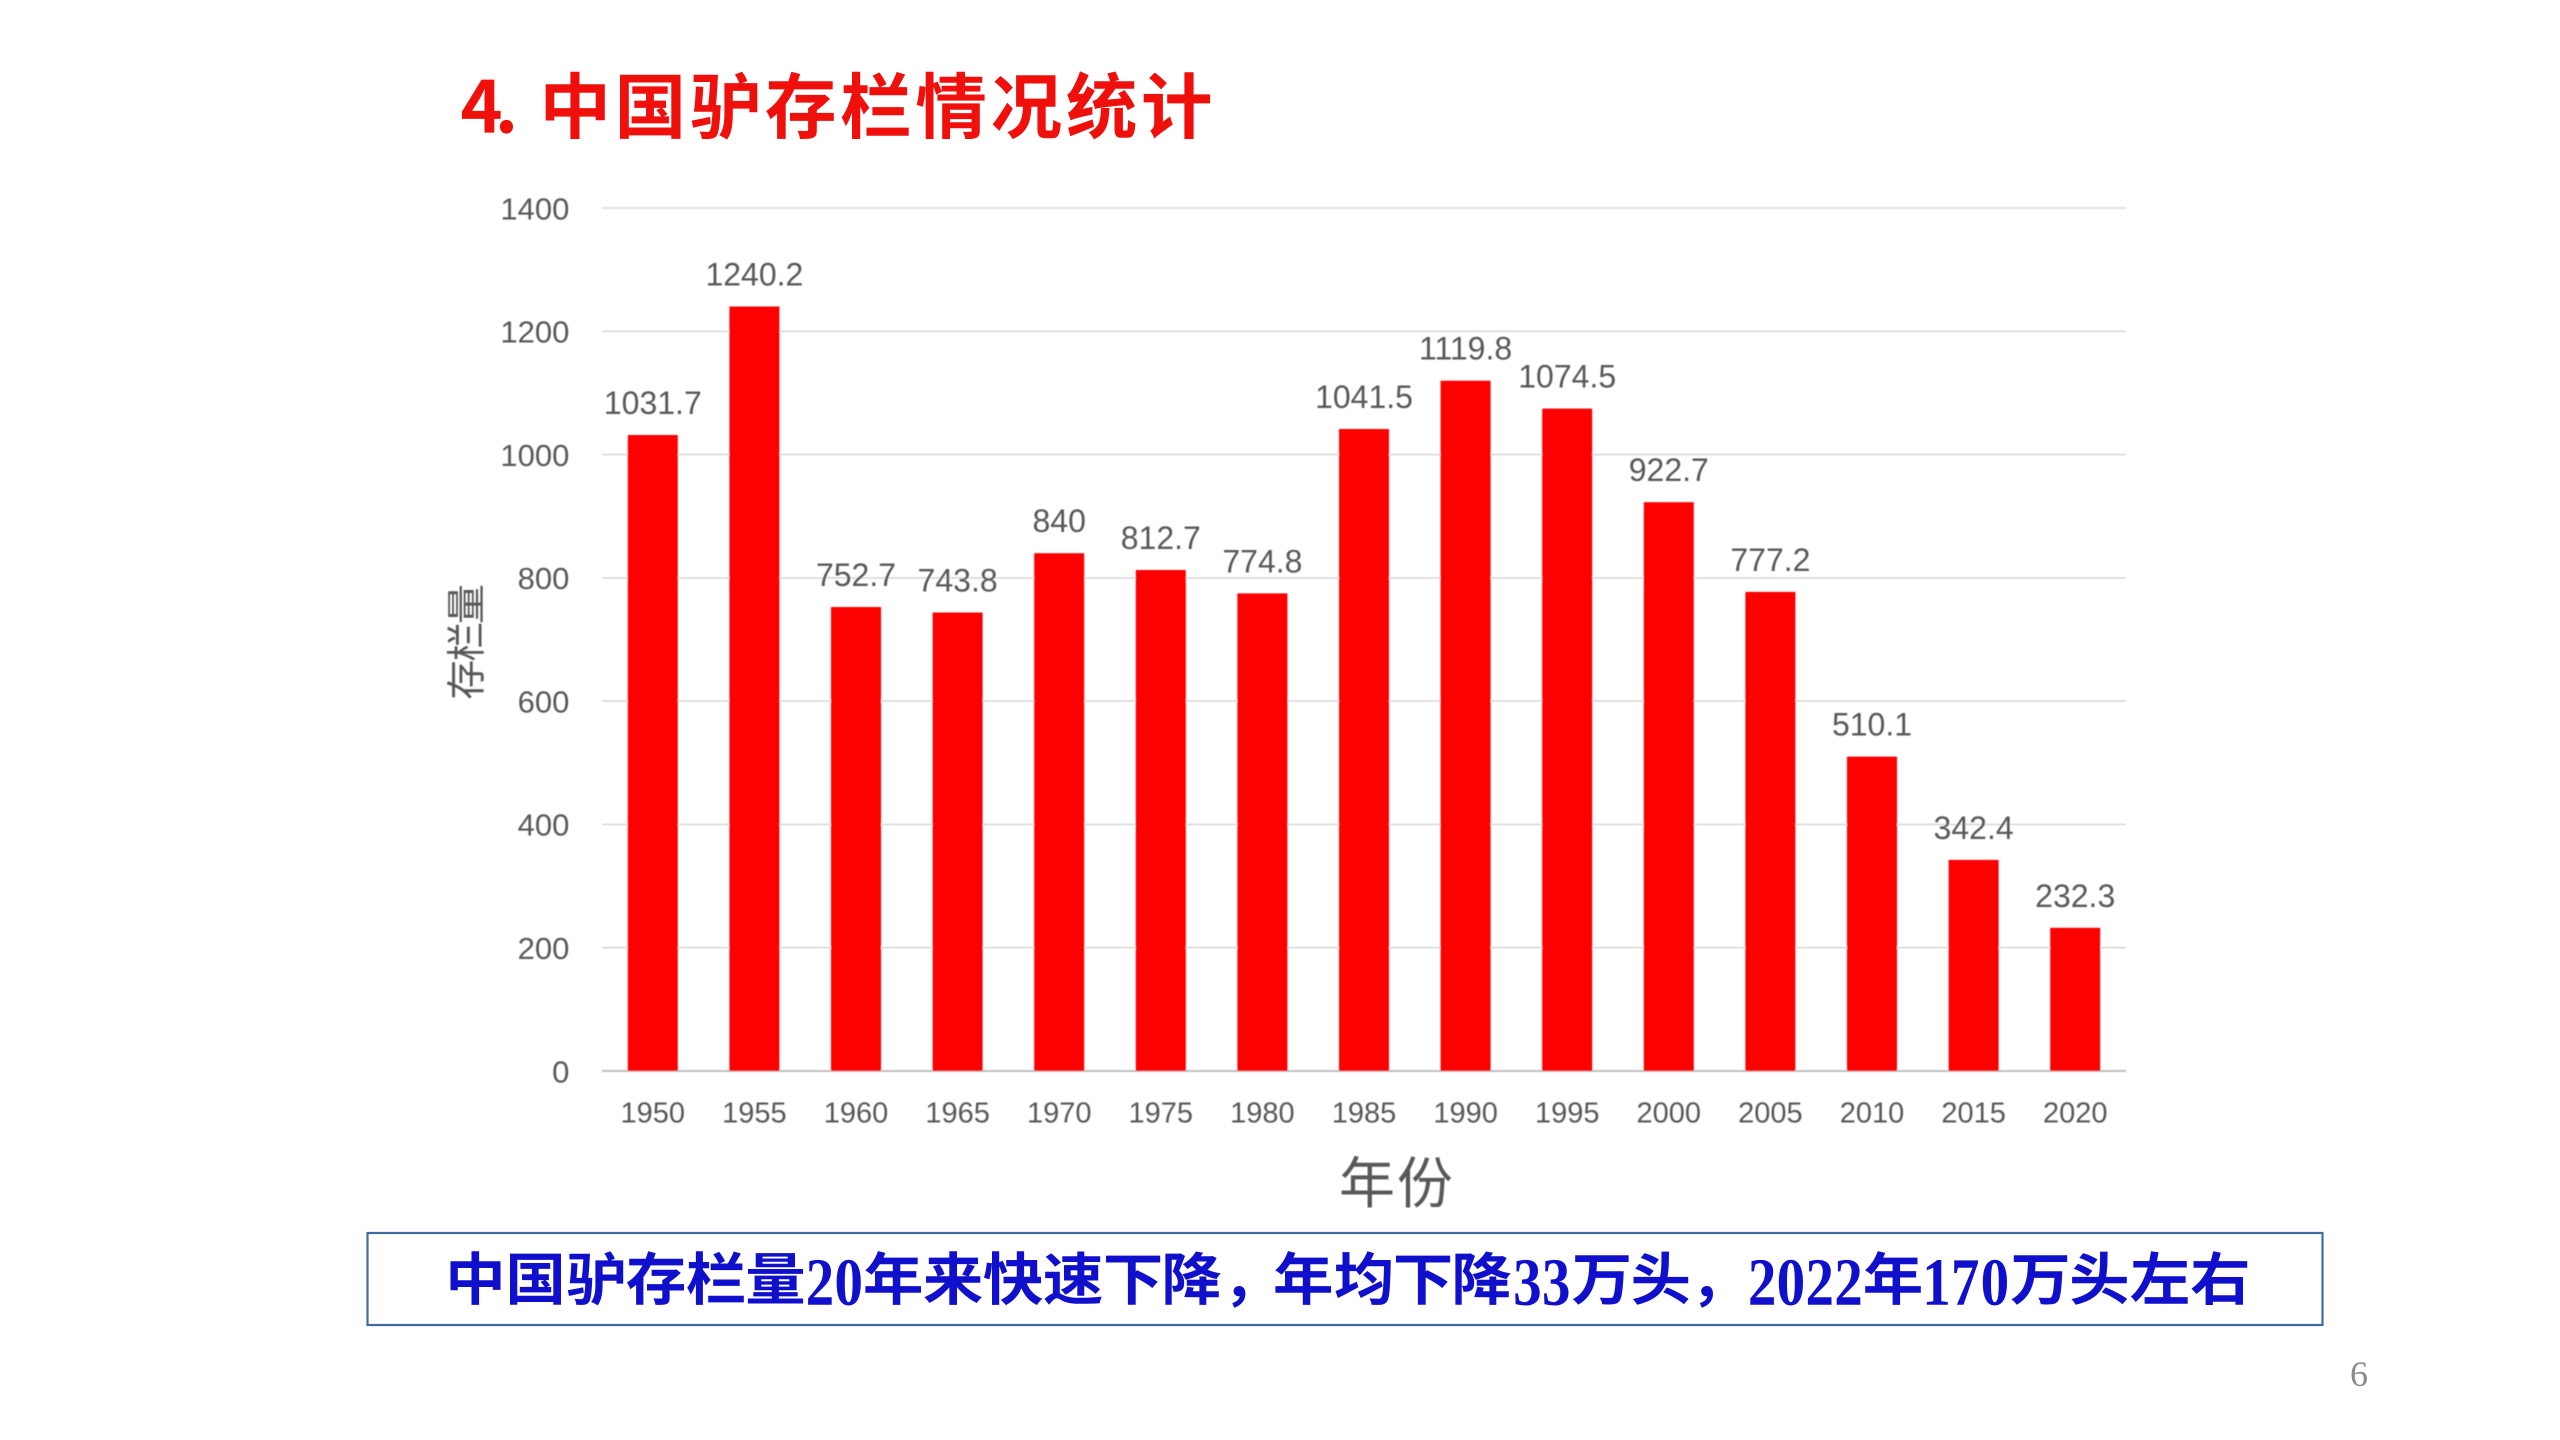 This screenshot has height=1440, width=2560. What do you see at coordinates (1059, 521) in the screenshot?
I see `svg-text: 840` at bounding box center [1059, 521].